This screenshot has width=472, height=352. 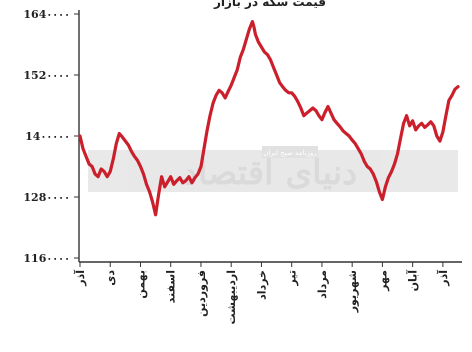 I want to click on x-tick-label: مهر, so click(x=382, y=281).